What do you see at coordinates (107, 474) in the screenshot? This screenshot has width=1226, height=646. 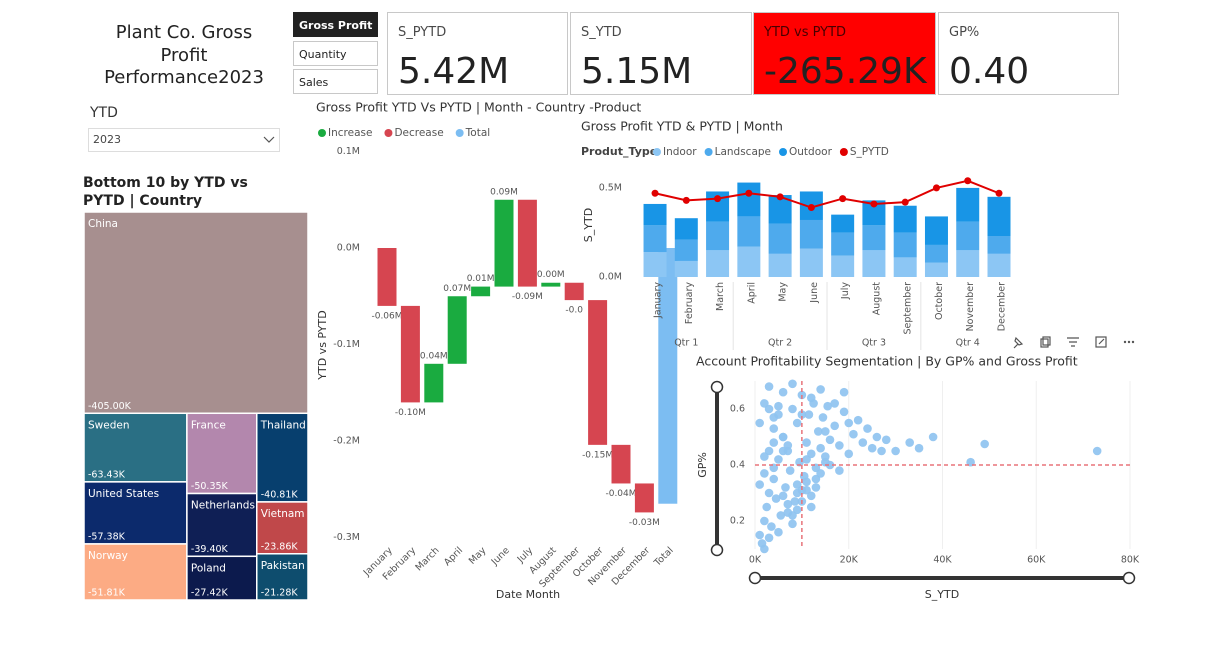 I see `tile-value: -63.43K` at bounding box center [107, 474].